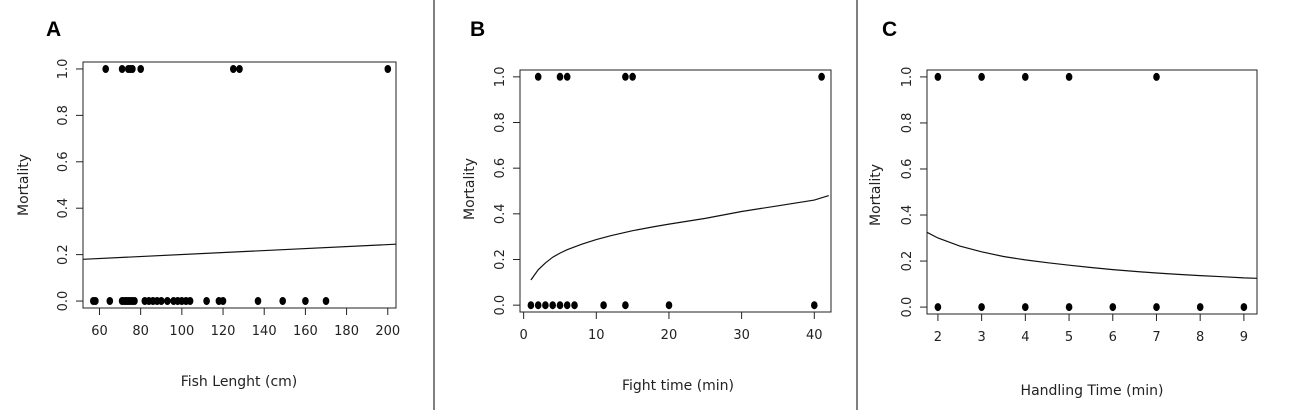  Describe the element at coordinates (305, 331) in the screenshot. I see `x-tick-label: 160` at that location.